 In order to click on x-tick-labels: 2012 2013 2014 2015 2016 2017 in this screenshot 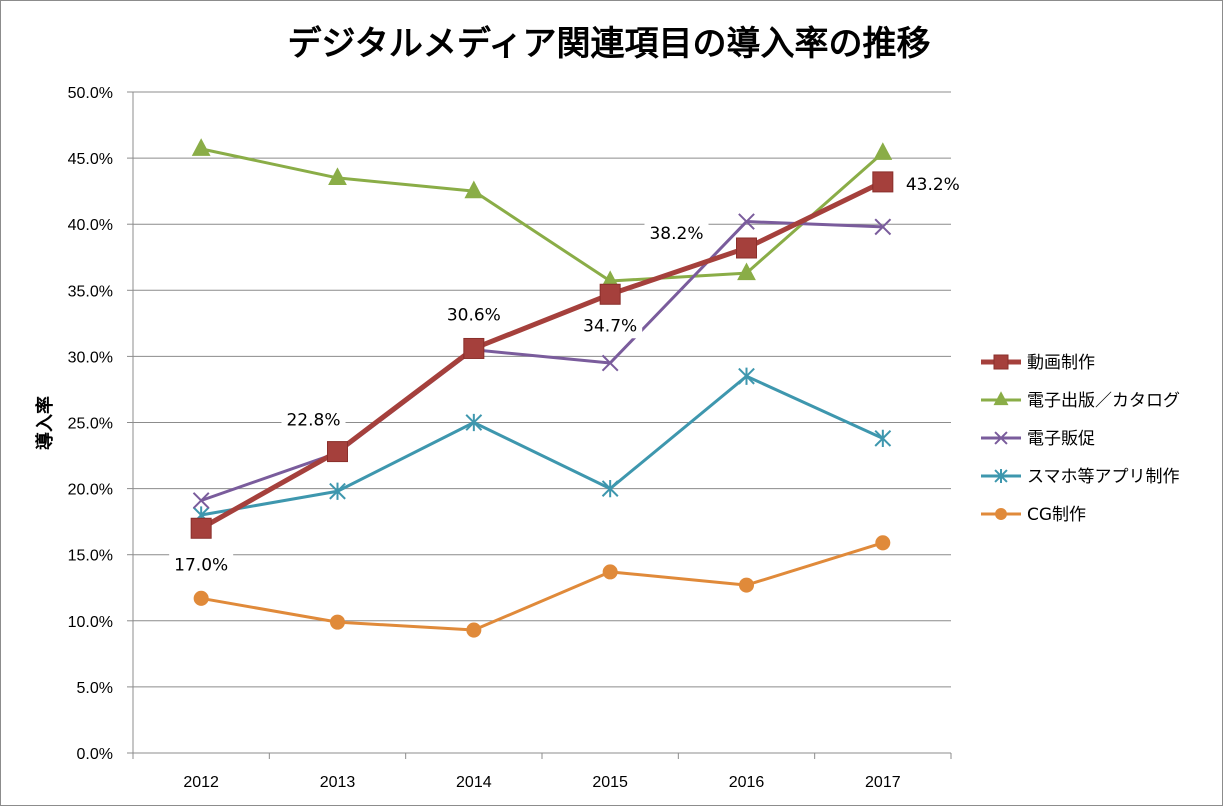, I will do `click(541, 782)`.